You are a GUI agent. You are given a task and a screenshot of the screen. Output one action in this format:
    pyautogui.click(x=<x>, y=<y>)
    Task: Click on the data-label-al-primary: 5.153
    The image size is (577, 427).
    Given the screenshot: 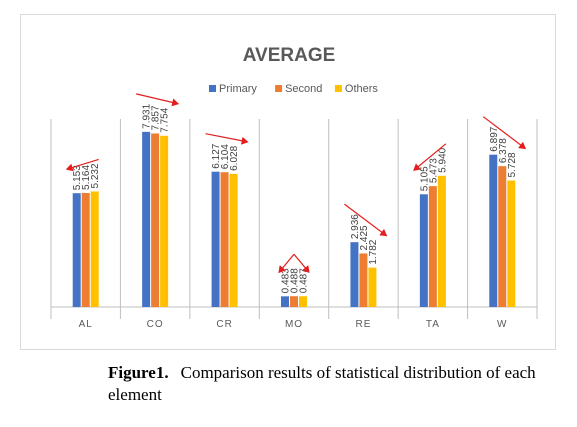 What is the action you would take?
    pyautogui.click(x=77, y=177)
    